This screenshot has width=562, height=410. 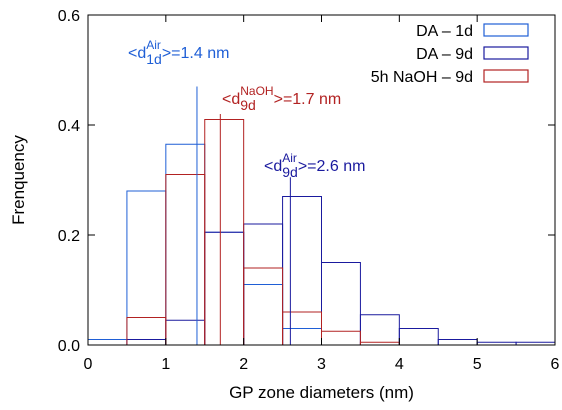 What do you see at coordinates (243, 364) in the screenshot?
I see `x-tick-label: 2` at bounding box center [243, 364].